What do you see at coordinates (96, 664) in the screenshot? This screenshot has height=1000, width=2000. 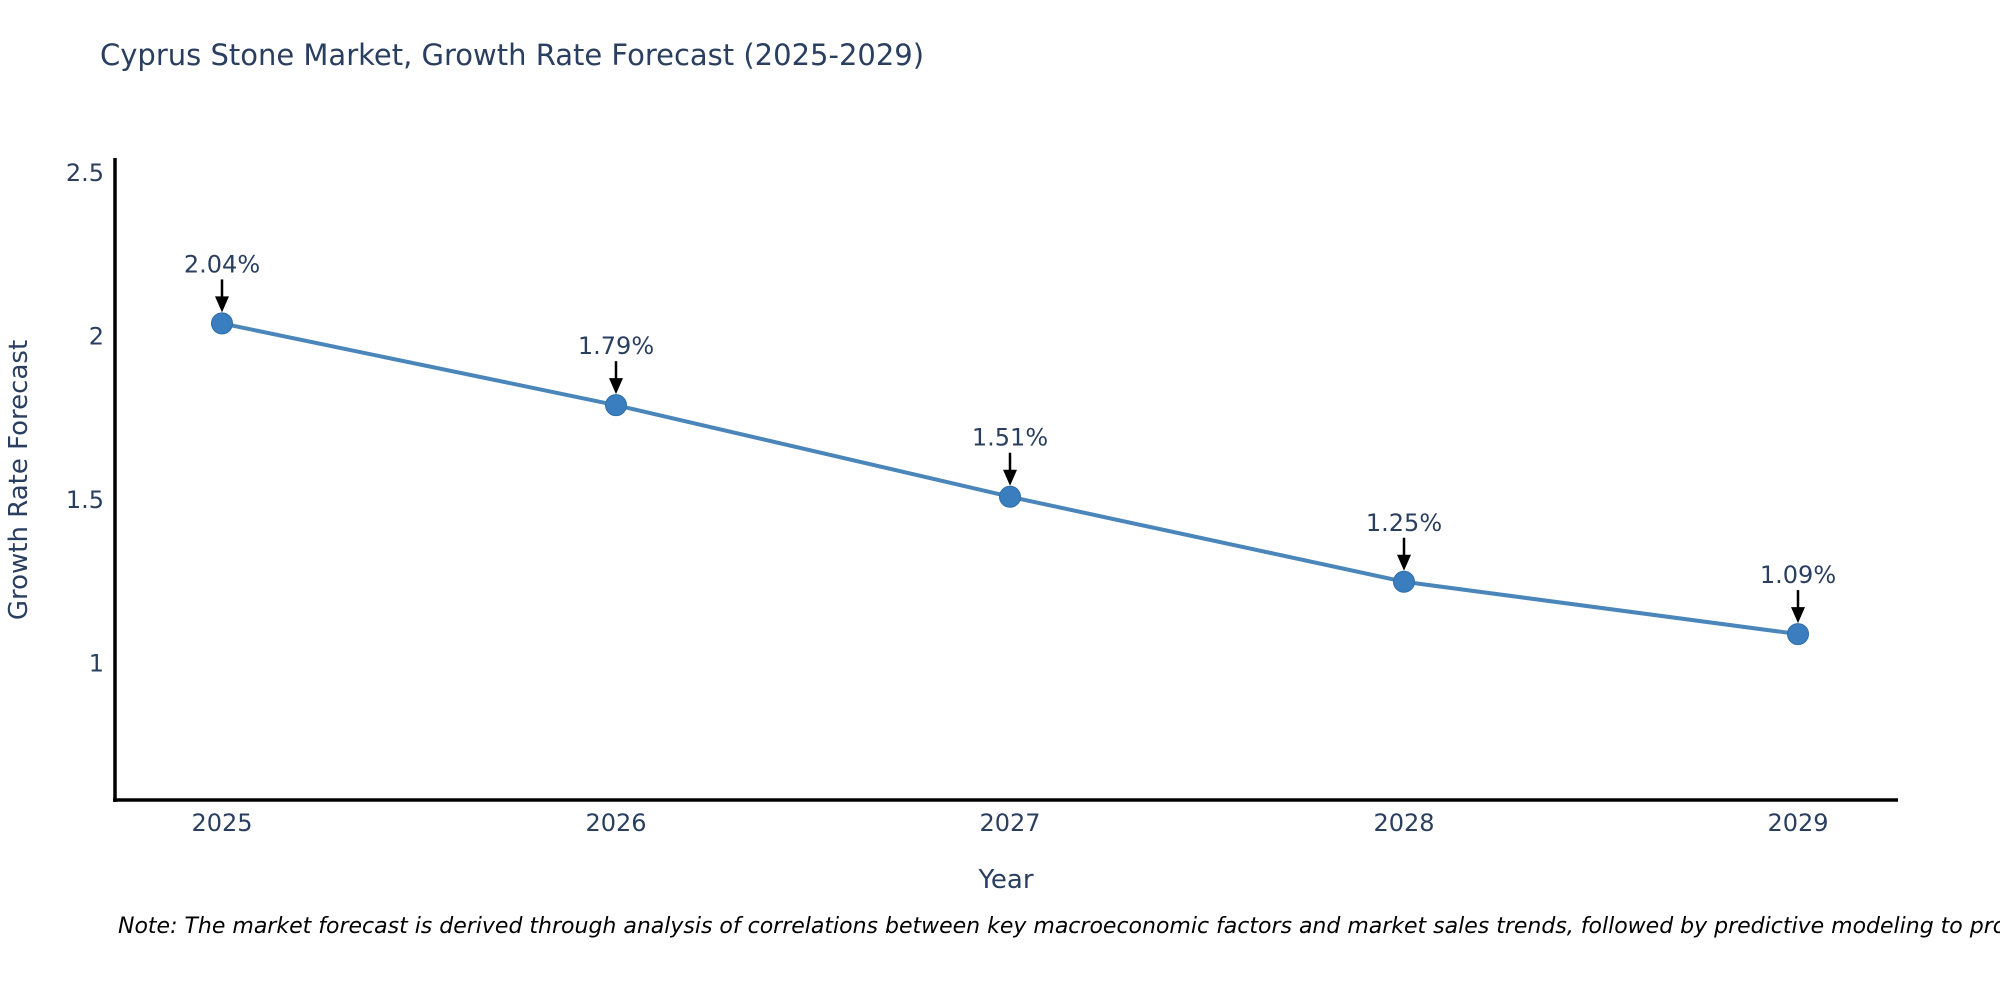 I see `y-tick-label: 1` at bounding box center [96, 664].